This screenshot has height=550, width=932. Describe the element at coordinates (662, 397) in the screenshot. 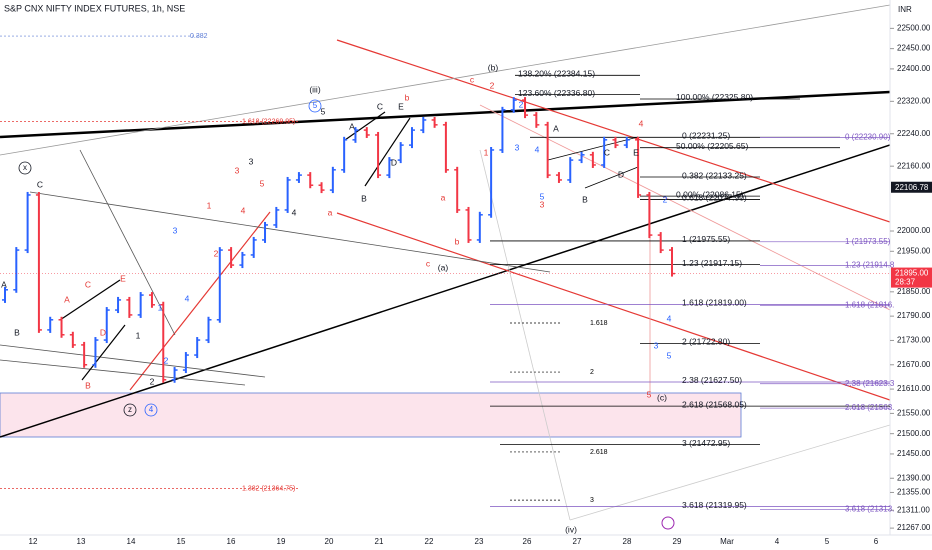

I see `wave-label: (c)` at that location.